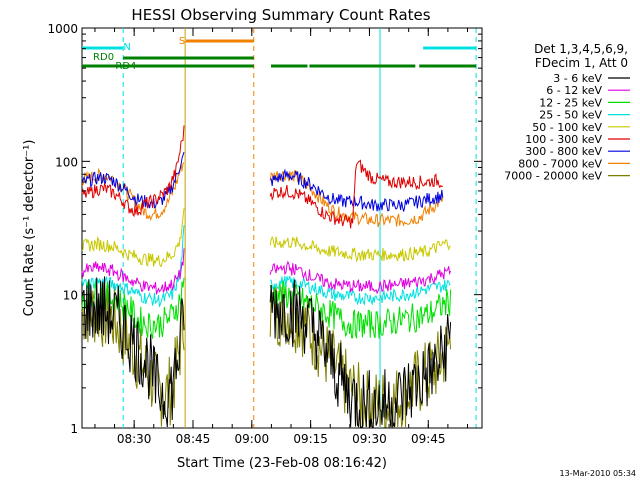 Image resolution: width=640 pixels, height=480 pixels. I want to click on series-3-seg2, so click(360, 290).